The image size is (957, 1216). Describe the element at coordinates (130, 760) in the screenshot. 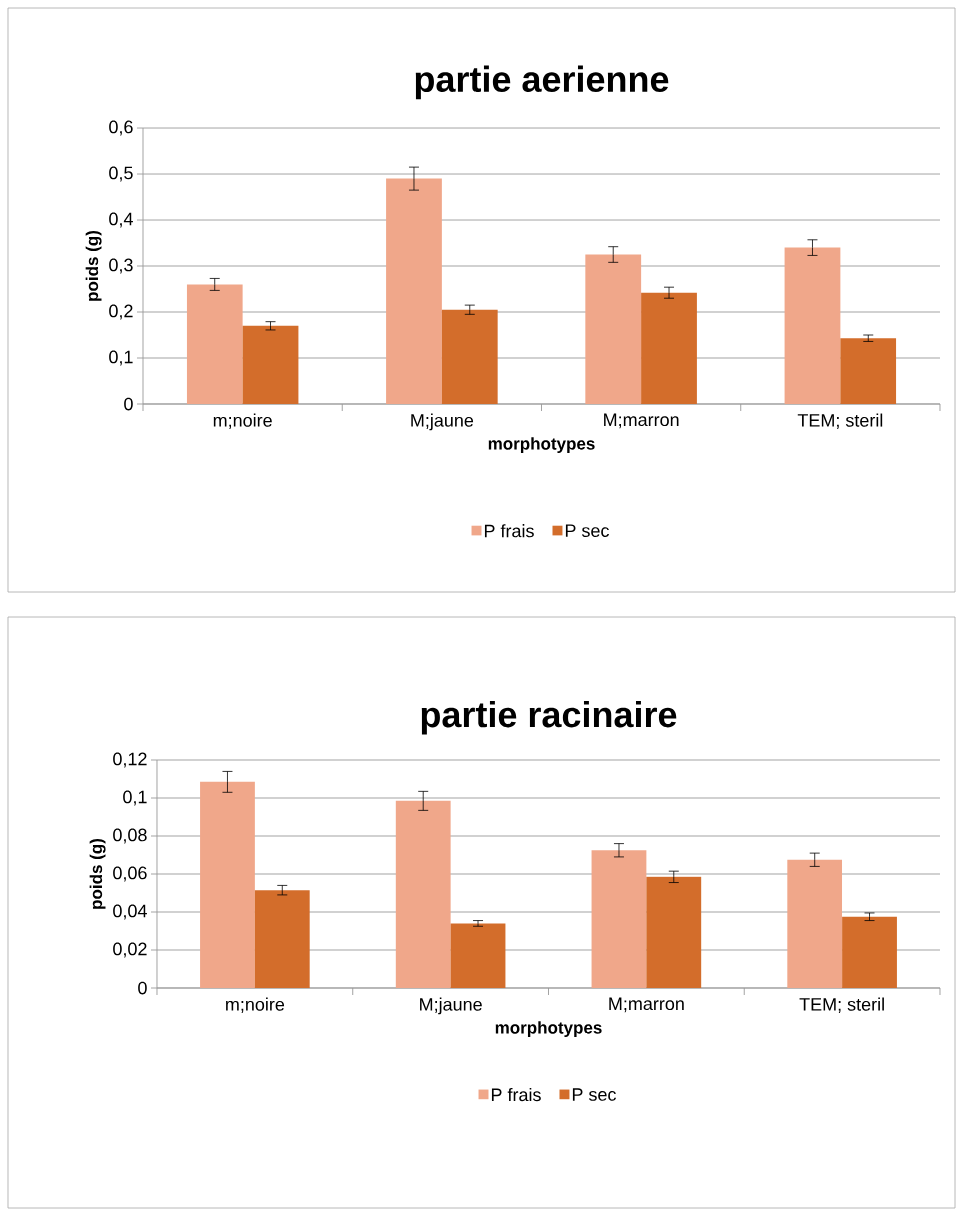

I see `y-tick-label: 0,12` at that location.